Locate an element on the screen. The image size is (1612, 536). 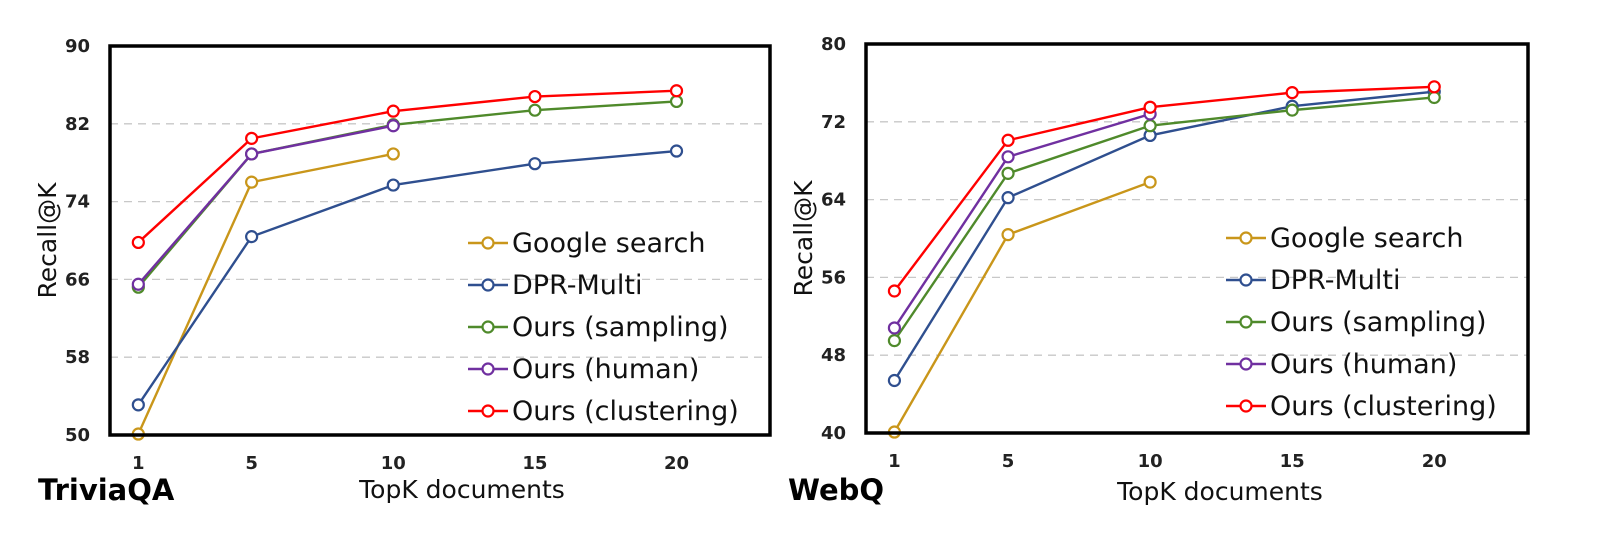
x-tick-label: 15 is located at coordinates (534, 463).